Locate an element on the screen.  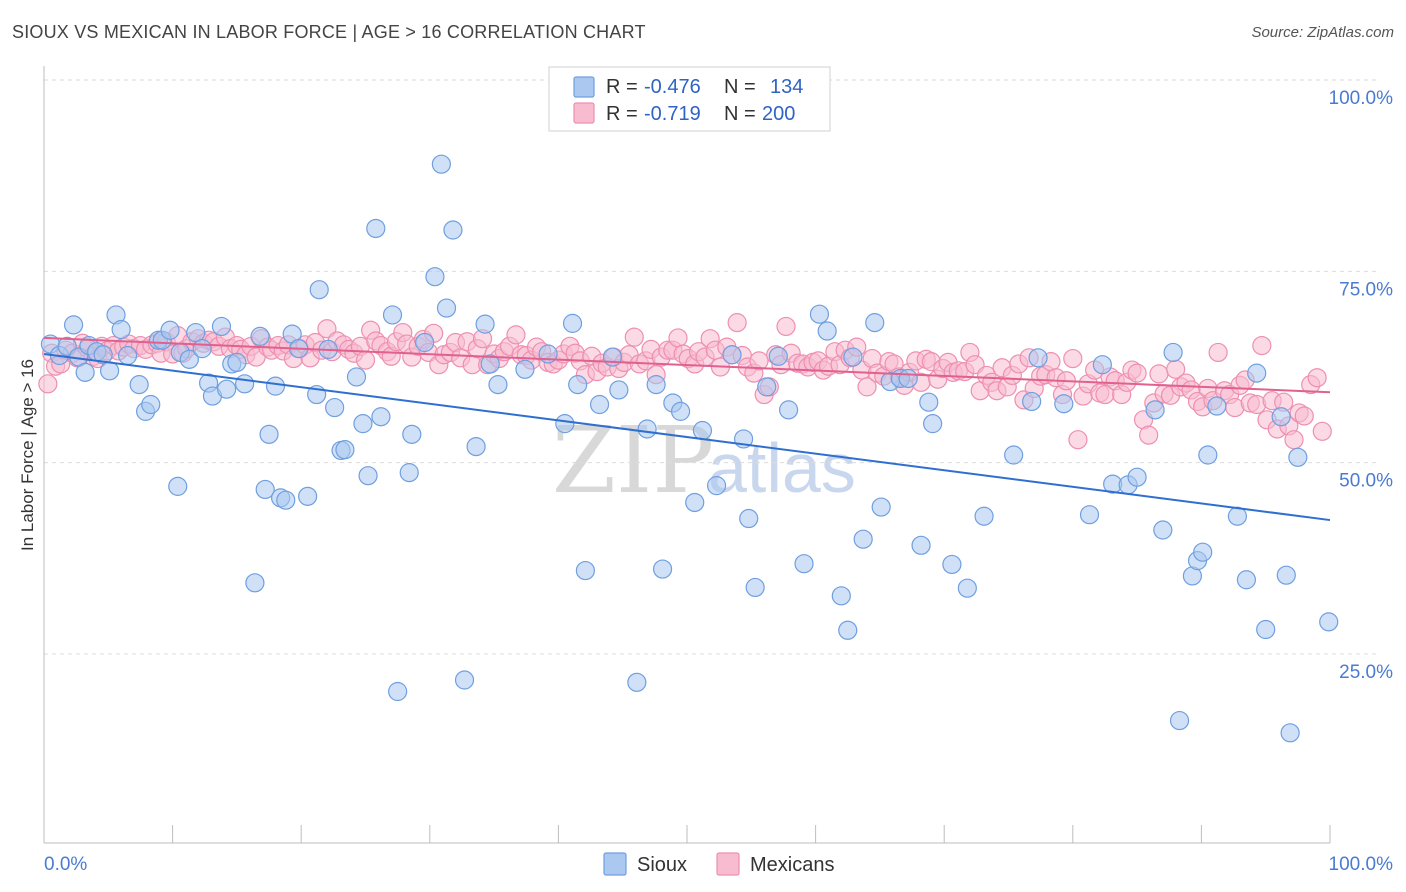
legend-bottom: Sioux Mexicans is located at coordinates (718, 864).